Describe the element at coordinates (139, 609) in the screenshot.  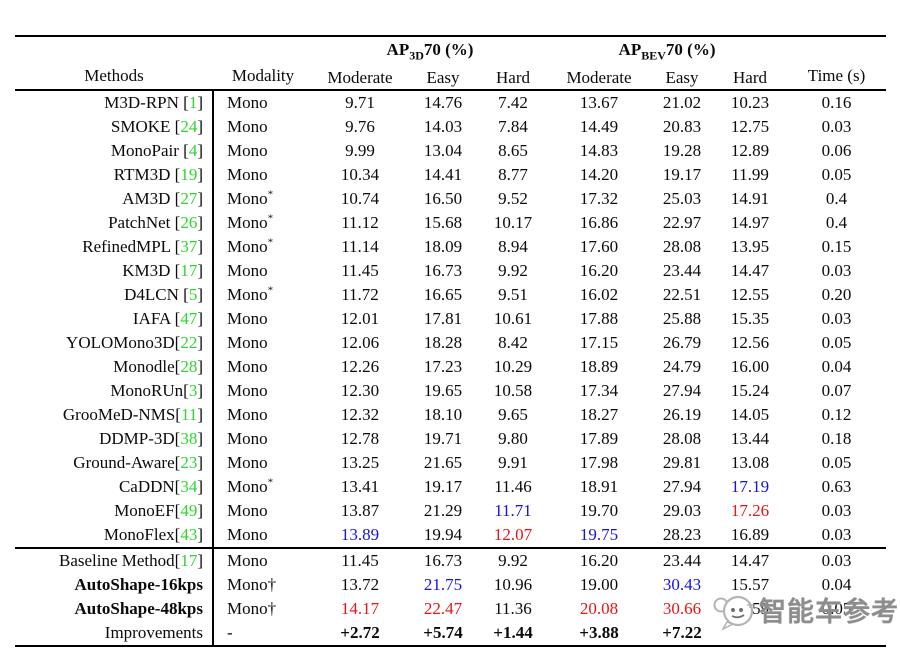
I see `method-name: AutoShape-48kps` at that location.